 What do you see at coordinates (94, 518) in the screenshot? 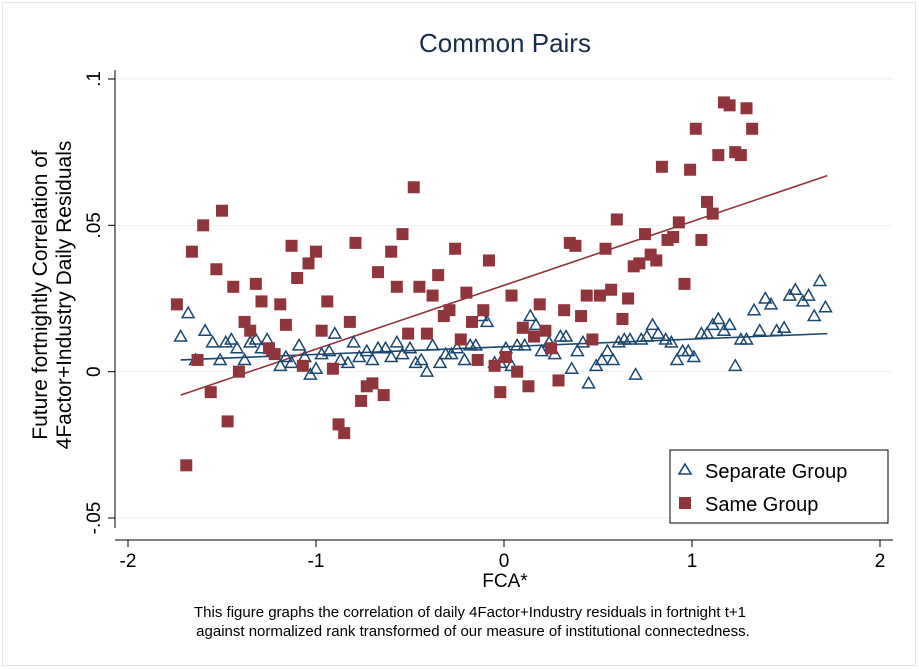
I see `y-tick-label: -.05` at bounding box center [94, 518].